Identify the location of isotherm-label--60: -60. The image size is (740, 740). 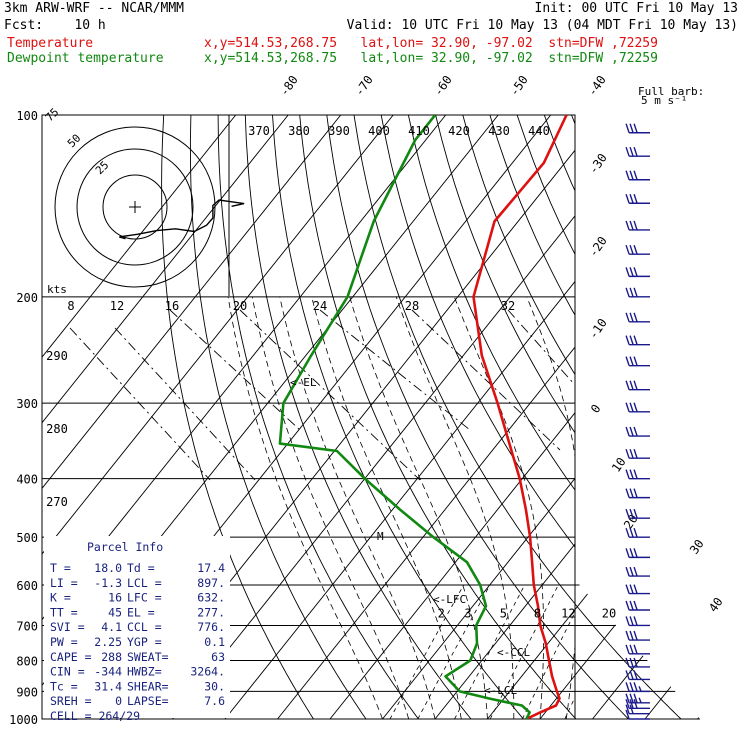
(443, 86).